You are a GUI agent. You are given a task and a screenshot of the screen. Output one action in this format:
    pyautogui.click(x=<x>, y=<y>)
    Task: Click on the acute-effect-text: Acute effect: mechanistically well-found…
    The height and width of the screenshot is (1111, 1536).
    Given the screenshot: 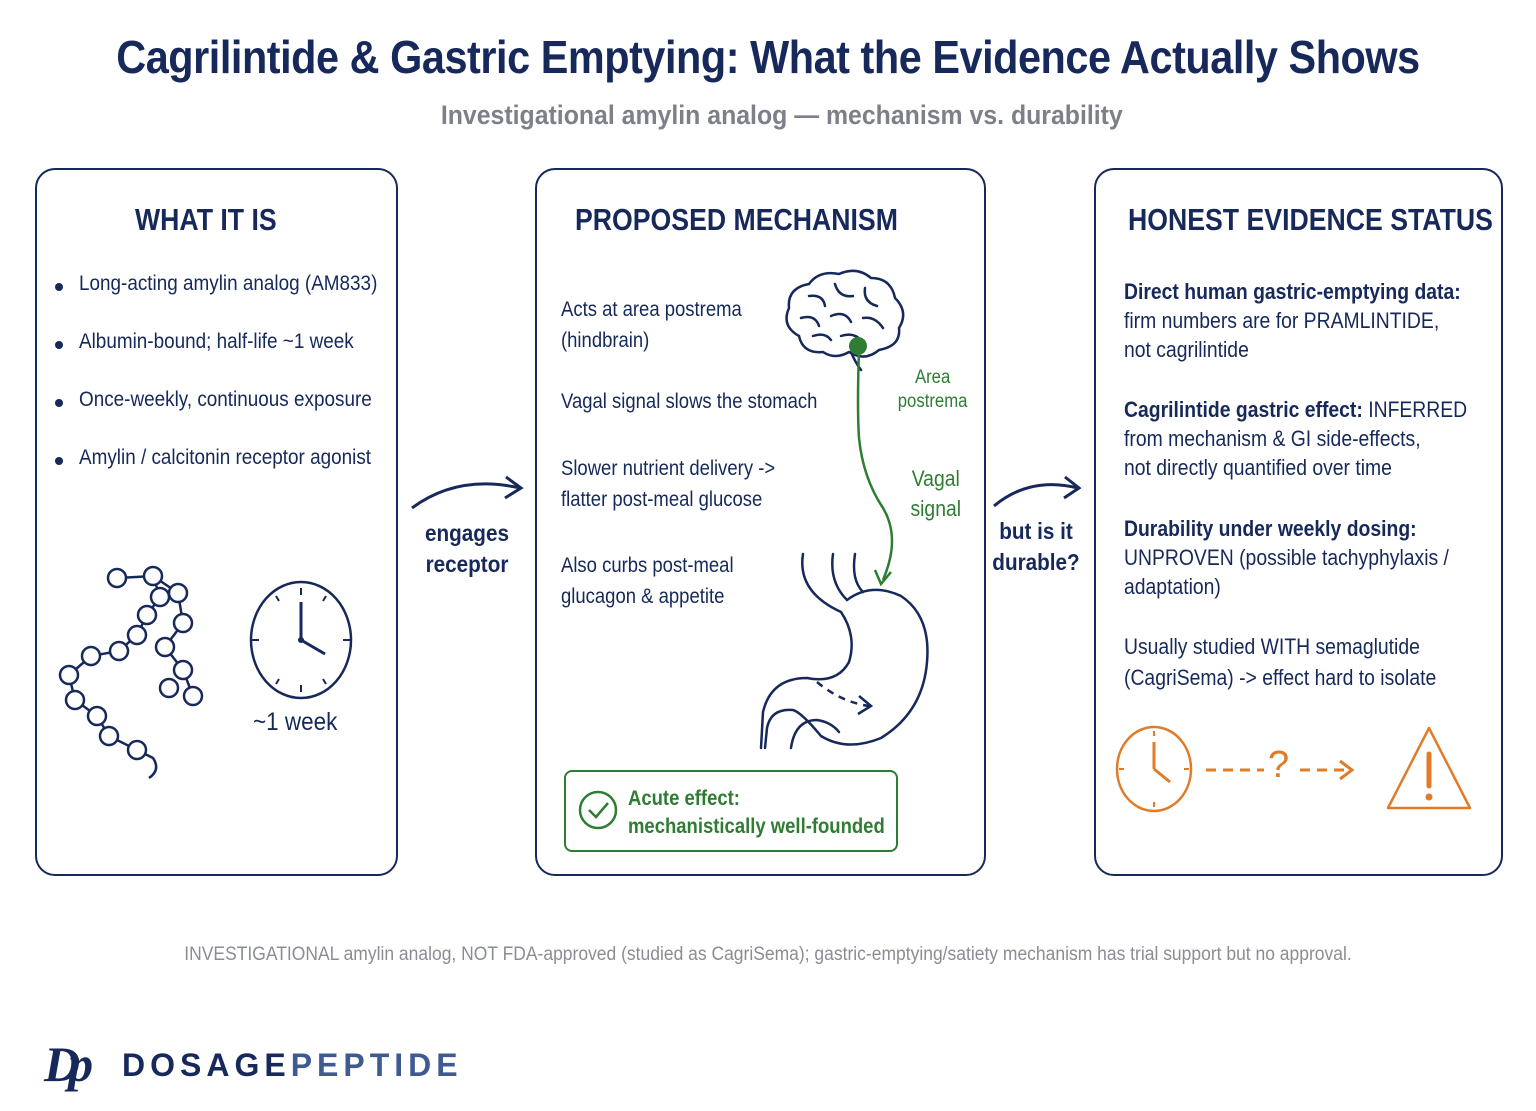 What is the action you would take?
    pyautogui.click(x=756, y=813)
    